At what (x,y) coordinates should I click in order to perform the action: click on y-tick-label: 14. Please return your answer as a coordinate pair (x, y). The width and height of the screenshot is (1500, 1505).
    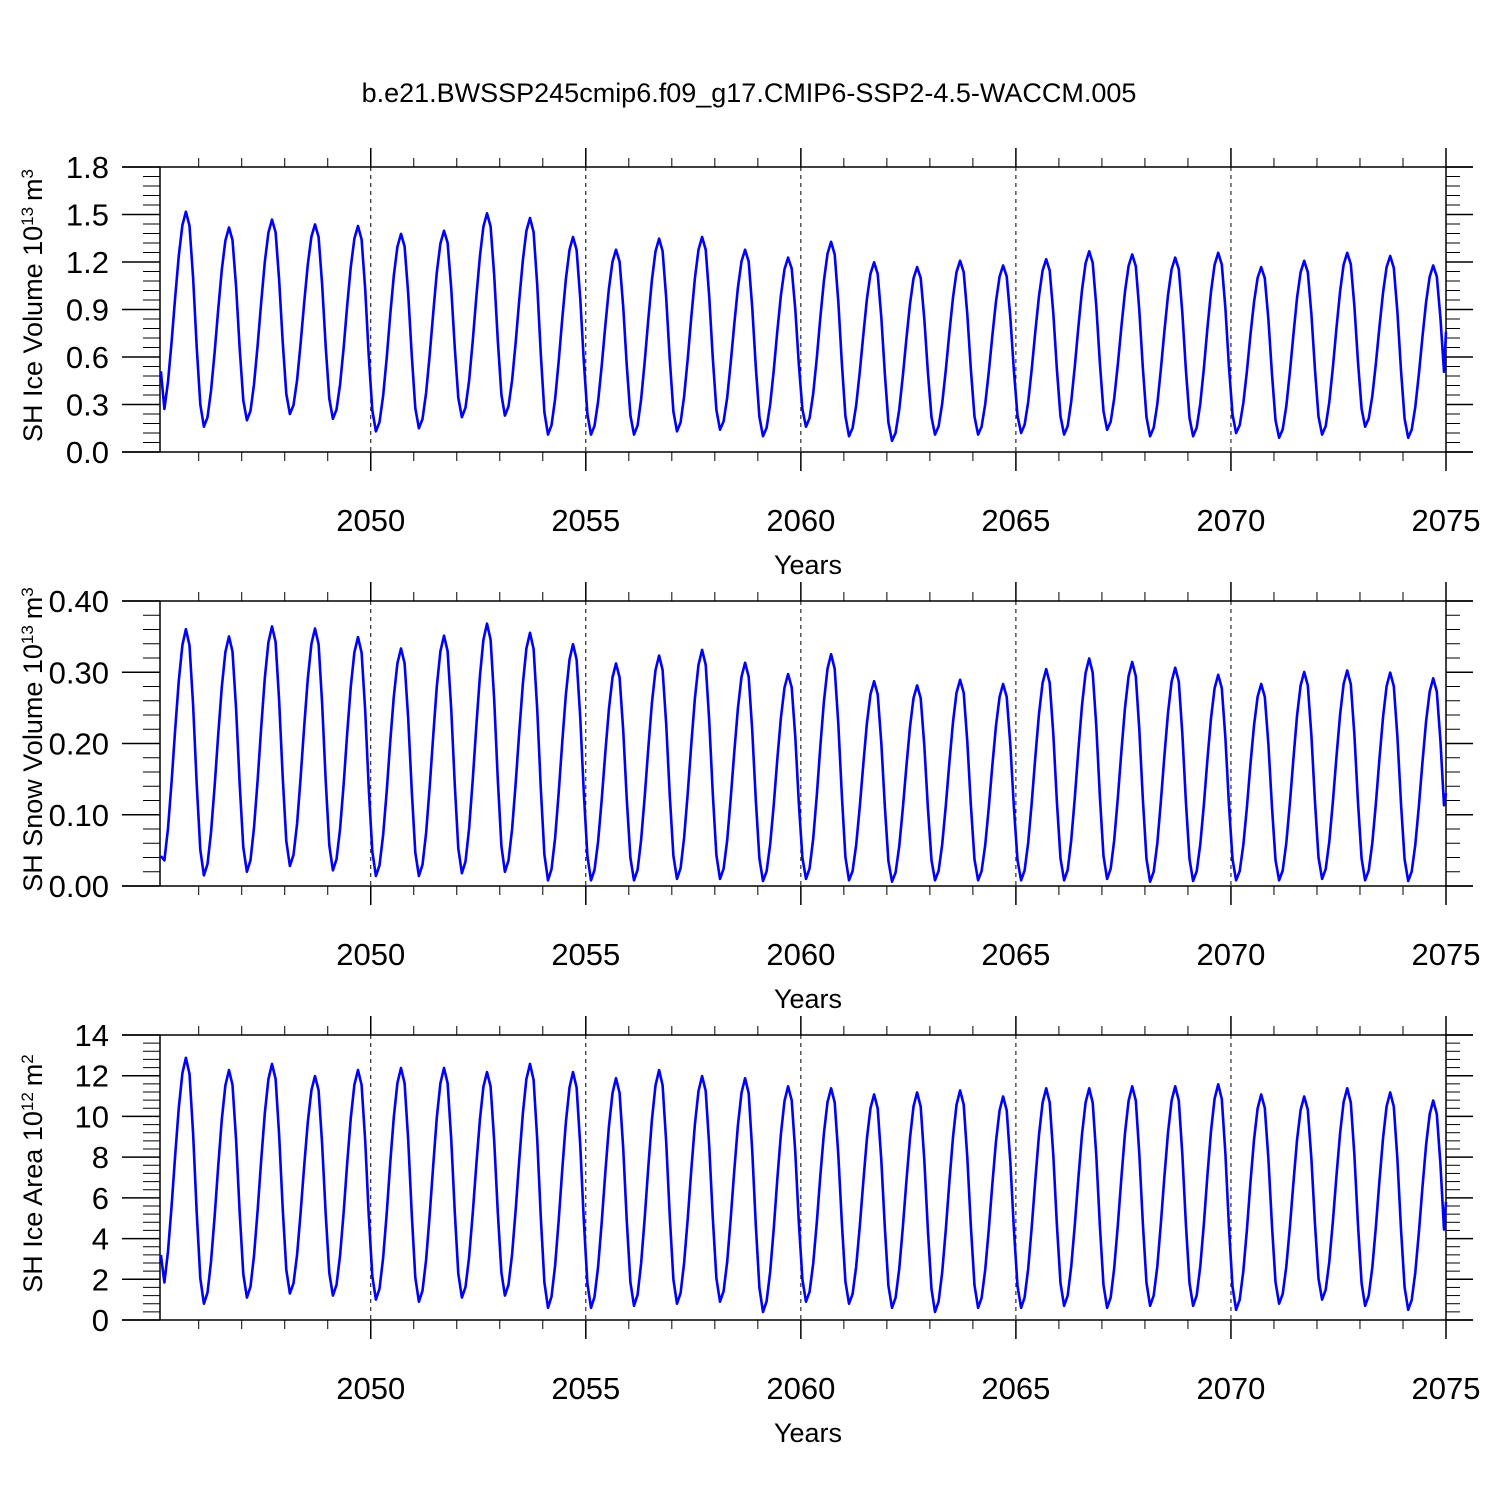
    Looking at the image, I should click on (92, 1035).